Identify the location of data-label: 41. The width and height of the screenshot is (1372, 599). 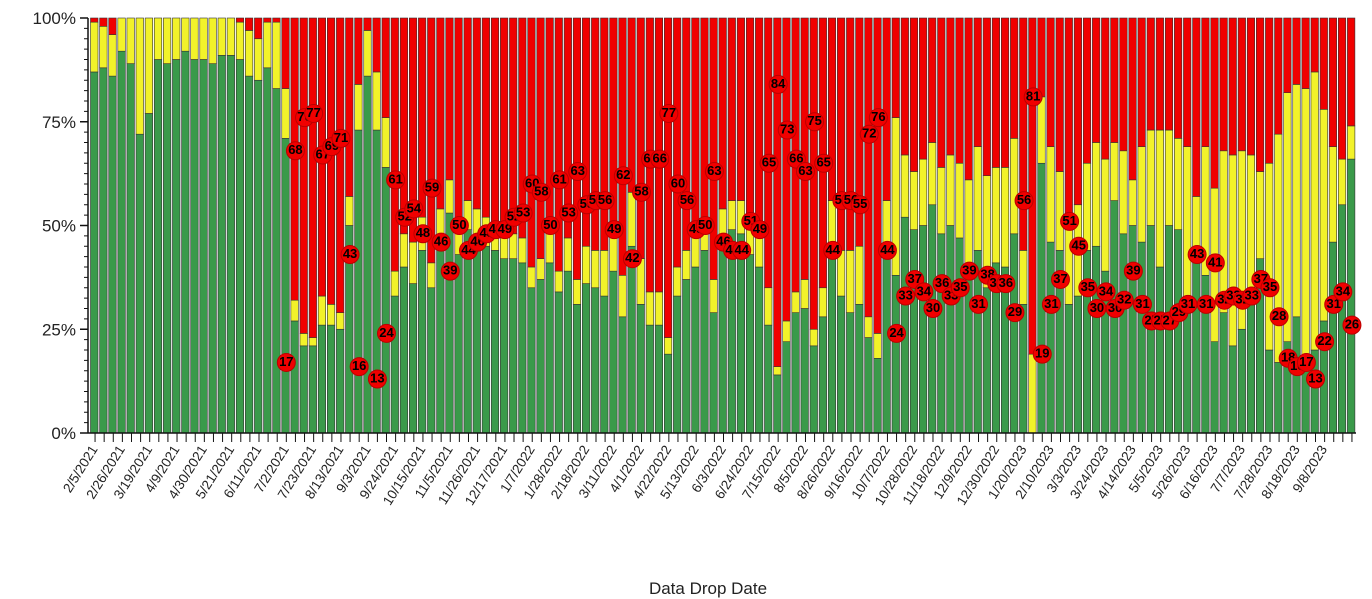
(1215, 261).